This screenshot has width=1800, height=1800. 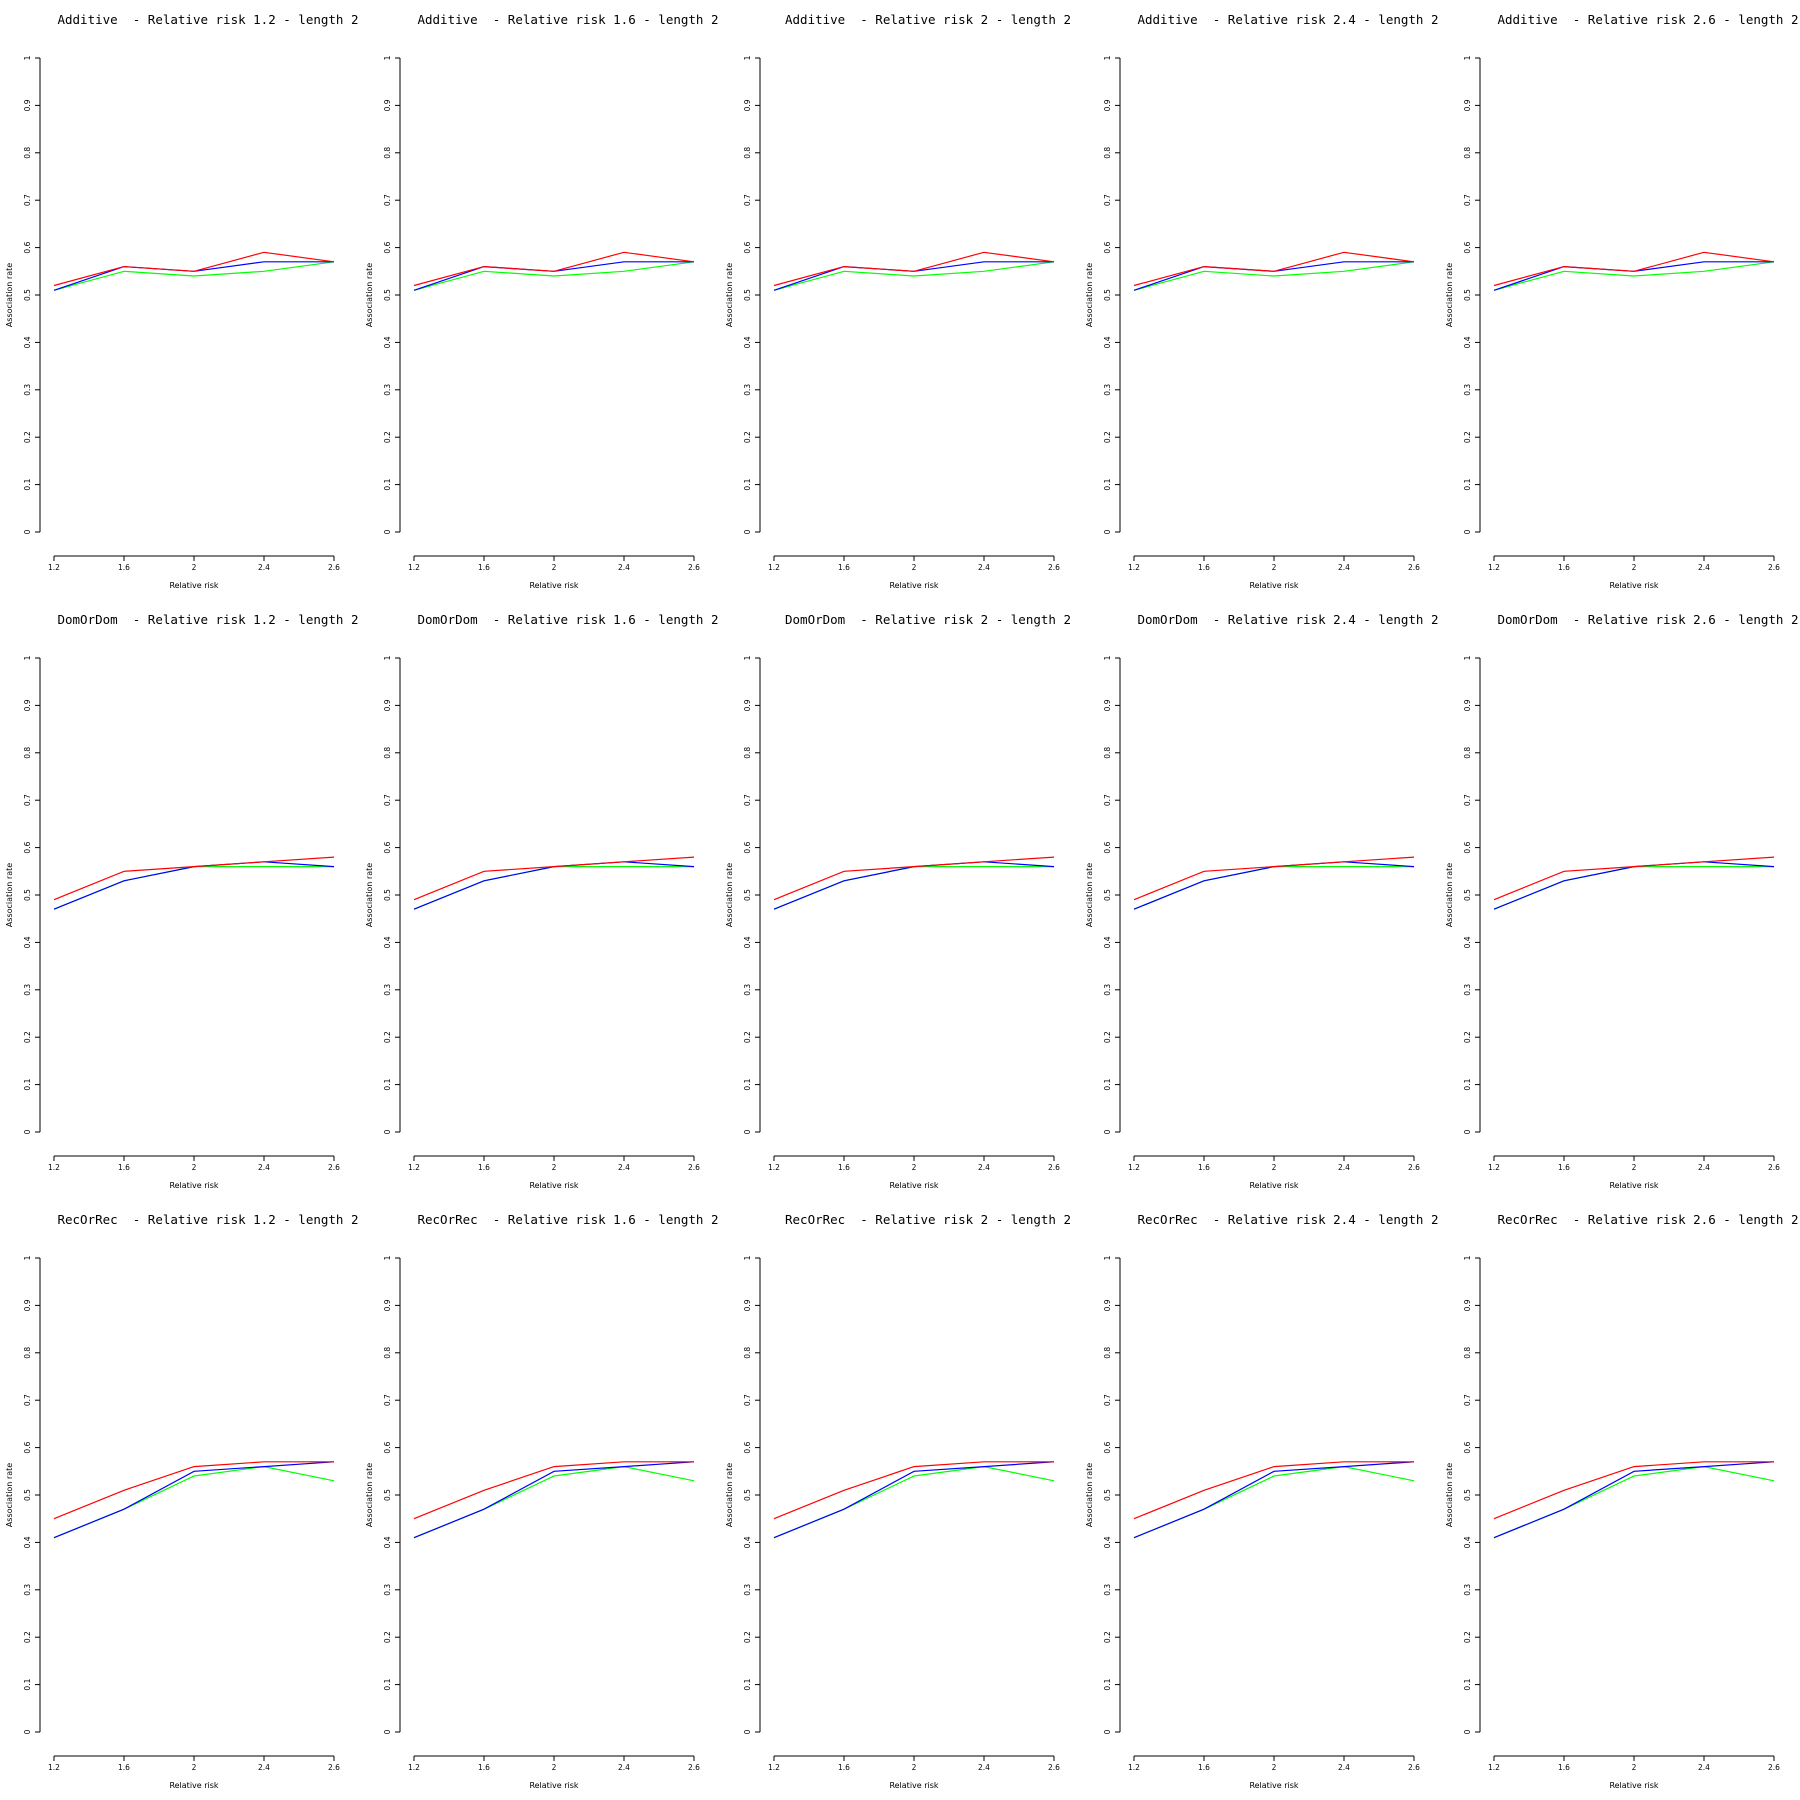 What do you see at coordinates (207, 619) in the screenshot?
I see `chart-title: DomOrDom - Relative risk 1.2 - length 2` at bounding box center [207, 619].